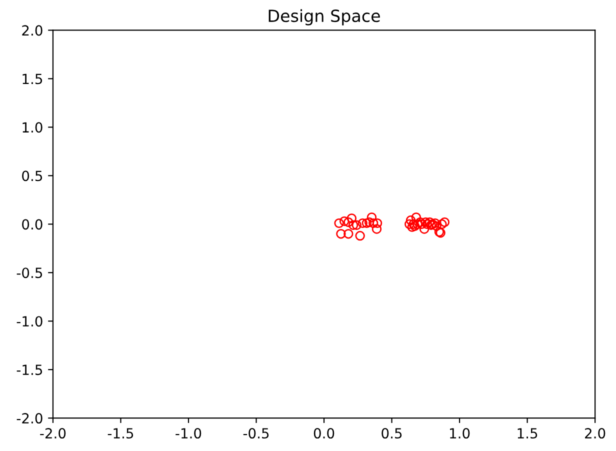  What do you see at coordinates (29, 418) in the screenshot?
I see `y-tick-label: -2.0` at bounding box center [29, 418].